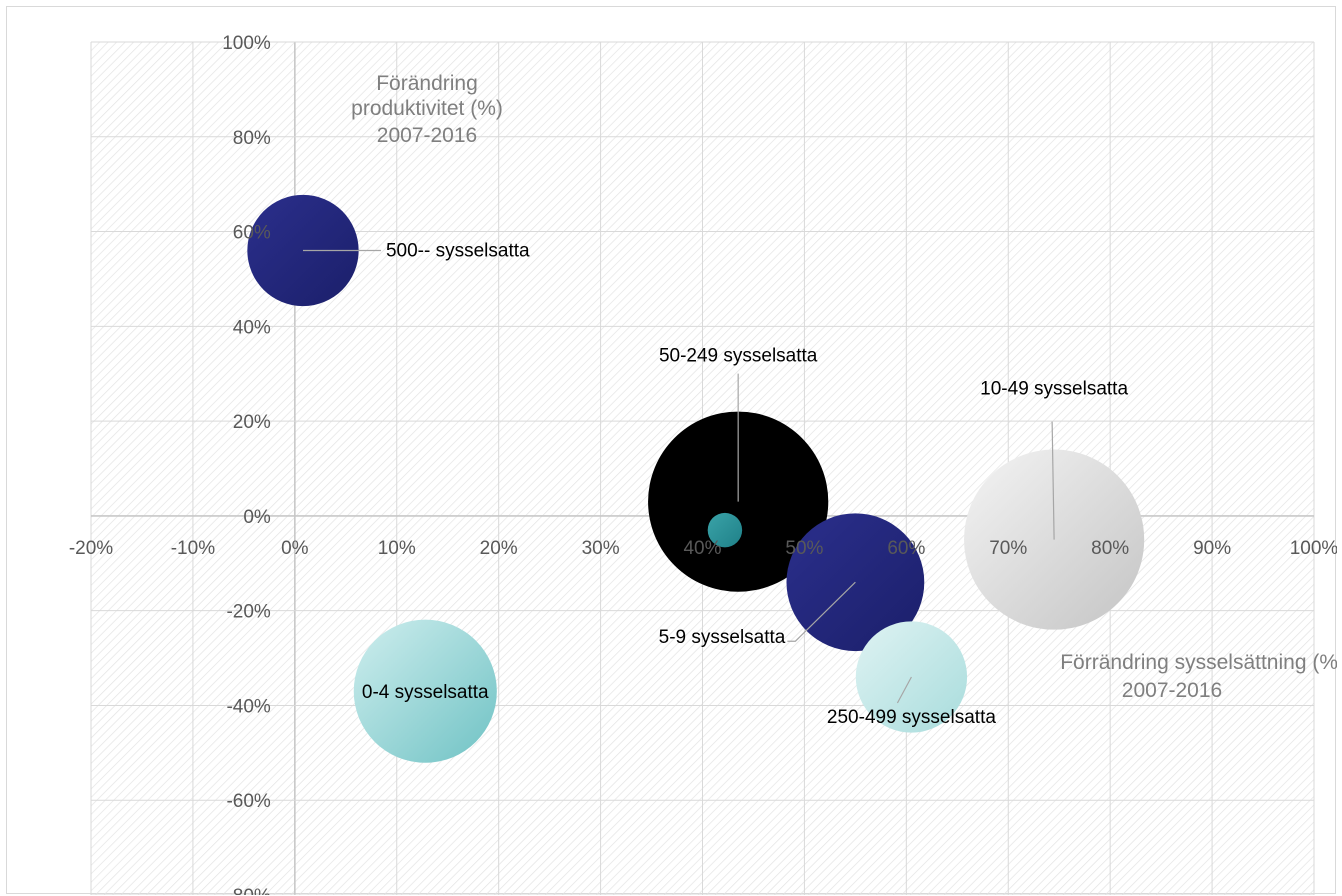 Image resolution: width=1342 pixels, height=896 pixels. I want to click on x-axis-title-line1: Förrändring sysselsättning (%), so click(1198, 662).